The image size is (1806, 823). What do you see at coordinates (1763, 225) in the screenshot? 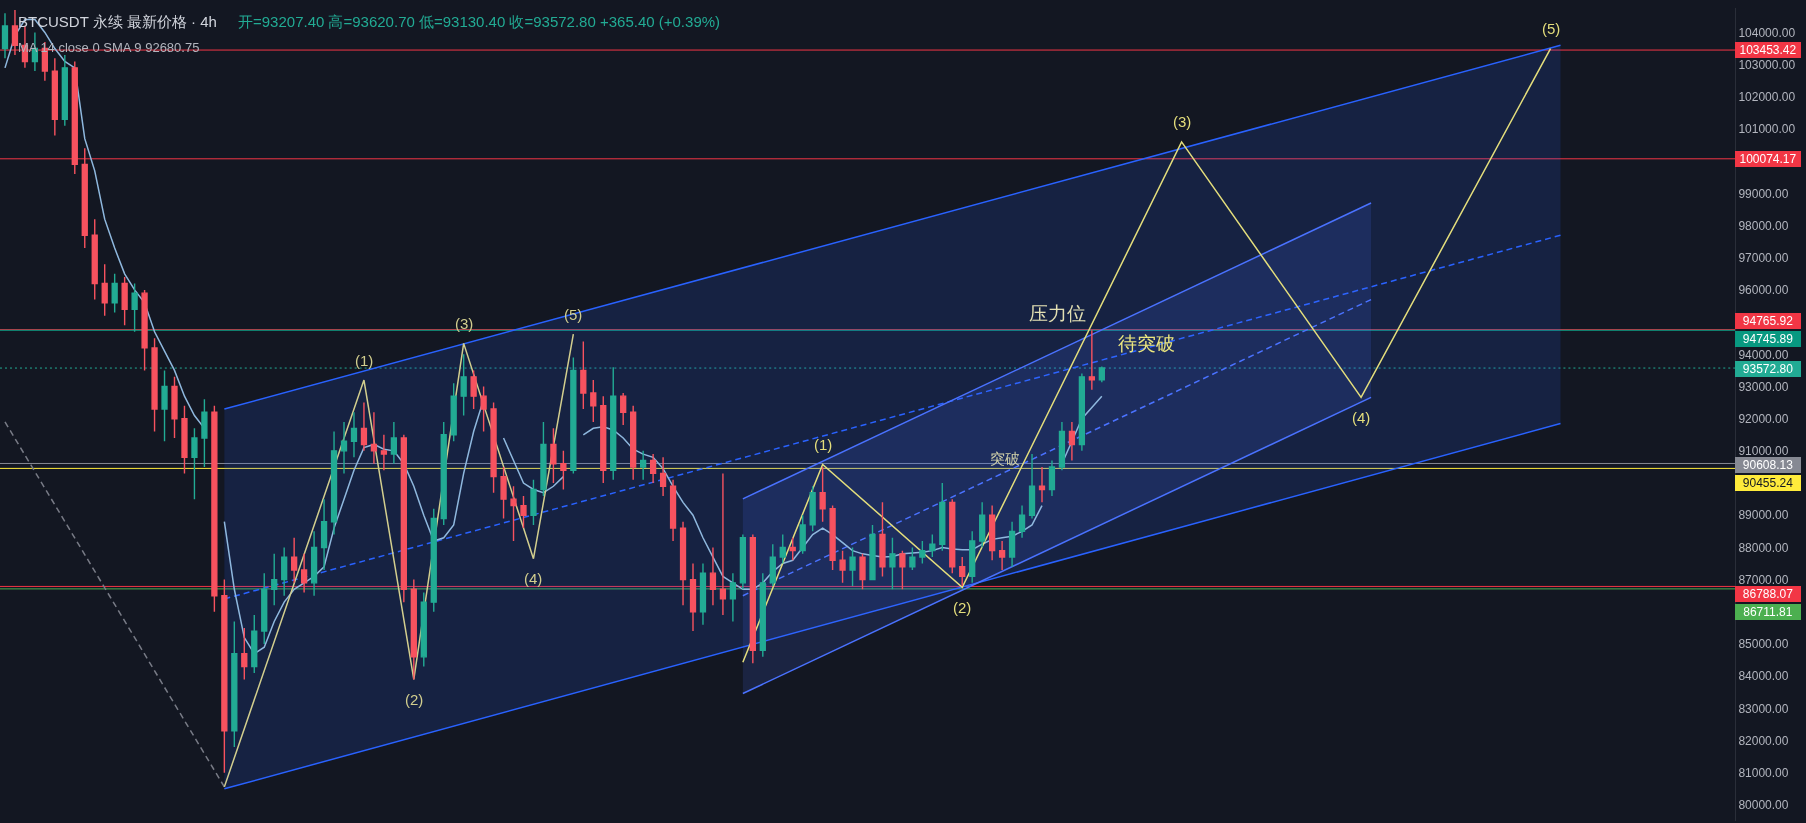
I see `y-tick-label: 98000.00` at bounding box center [1763, 225].